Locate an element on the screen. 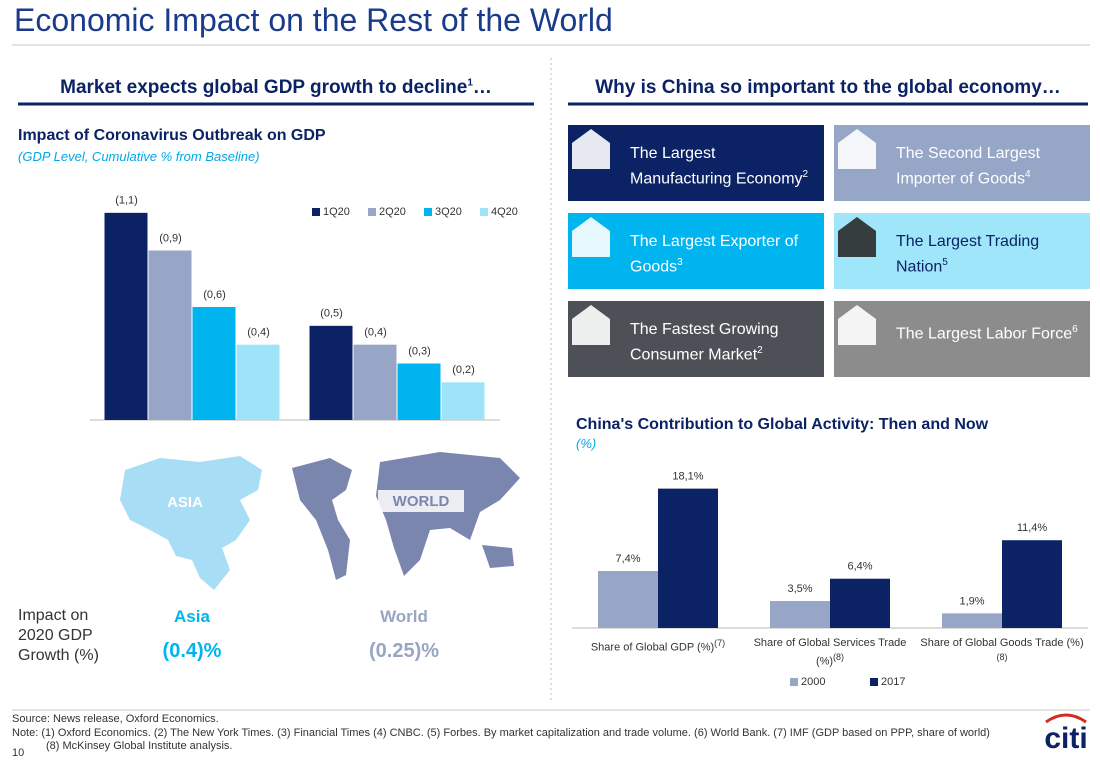  tile-text: The Second Largest Importer of Goods4 is located at coordinates (991, 166).